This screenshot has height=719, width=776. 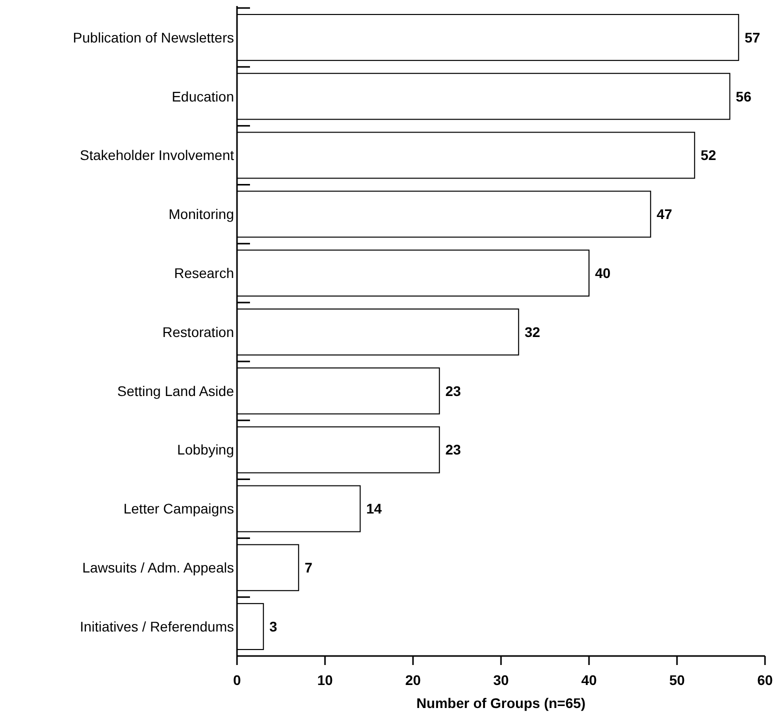 What do you see at coordinates (308, 568) in the screenshot?
I see `data-label: 7` at bounding box center [308, 568].